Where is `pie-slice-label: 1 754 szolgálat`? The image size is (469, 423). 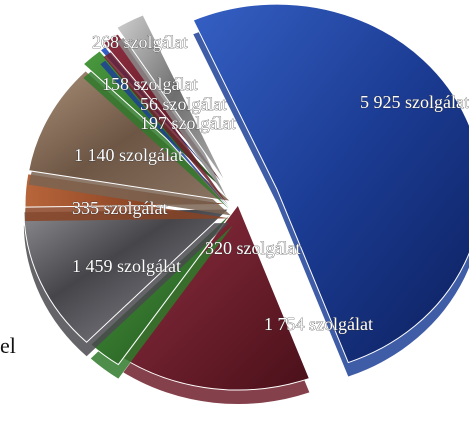 pie-slice-label: 1 754 szolgálat is located at coordinates (318, 324).